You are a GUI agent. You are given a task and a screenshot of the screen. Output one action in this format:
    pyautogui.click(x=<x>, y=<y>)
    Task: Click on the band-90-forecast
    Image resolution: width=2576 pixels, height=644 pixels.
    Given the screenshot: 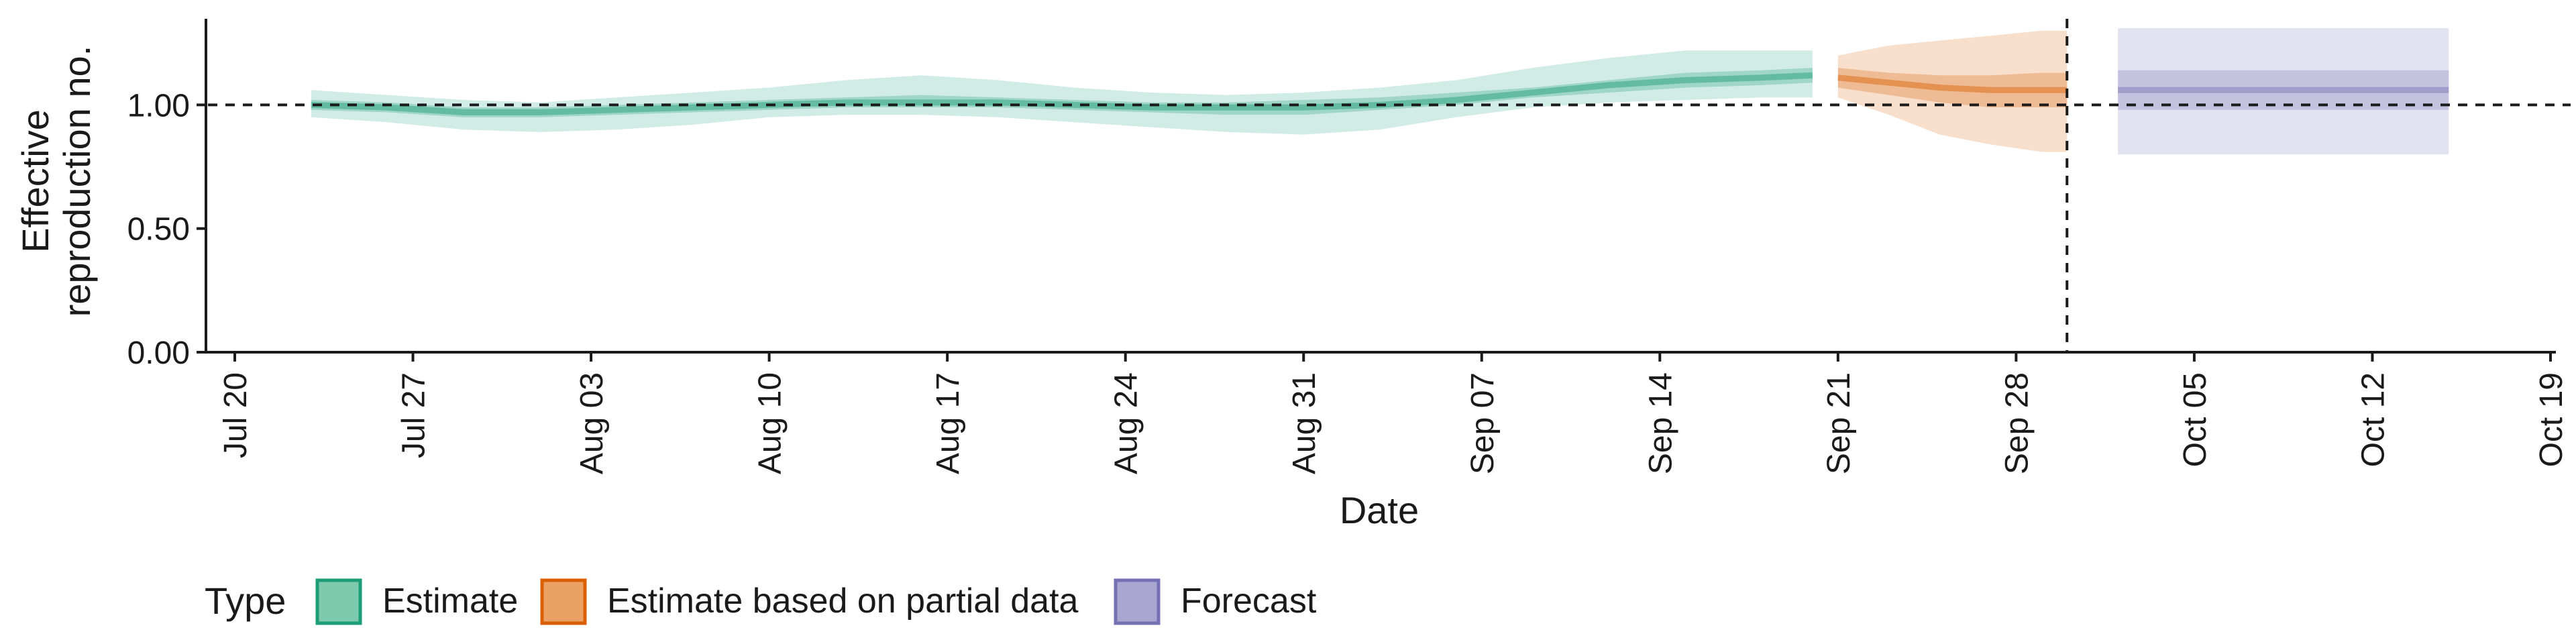 What is the action you would take?
    pyautogui.click(x=2283, y=91)
    